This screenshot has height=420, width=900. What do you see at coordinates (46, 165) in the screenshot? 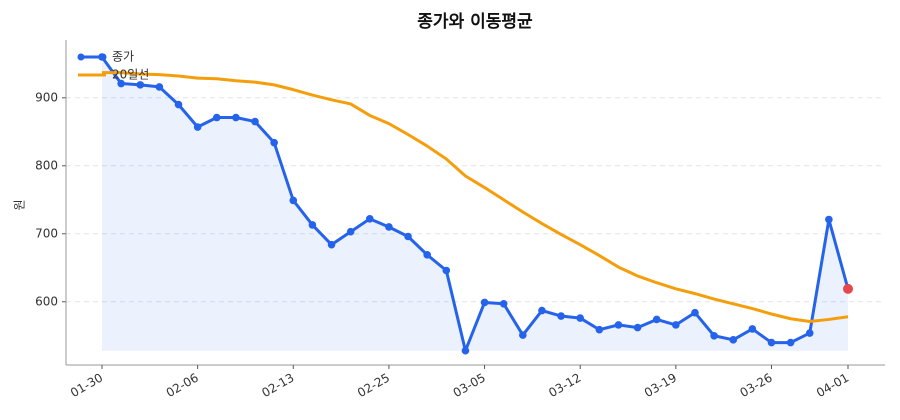
I see `y-tick-label: 800` at bounding box center [46, 165].